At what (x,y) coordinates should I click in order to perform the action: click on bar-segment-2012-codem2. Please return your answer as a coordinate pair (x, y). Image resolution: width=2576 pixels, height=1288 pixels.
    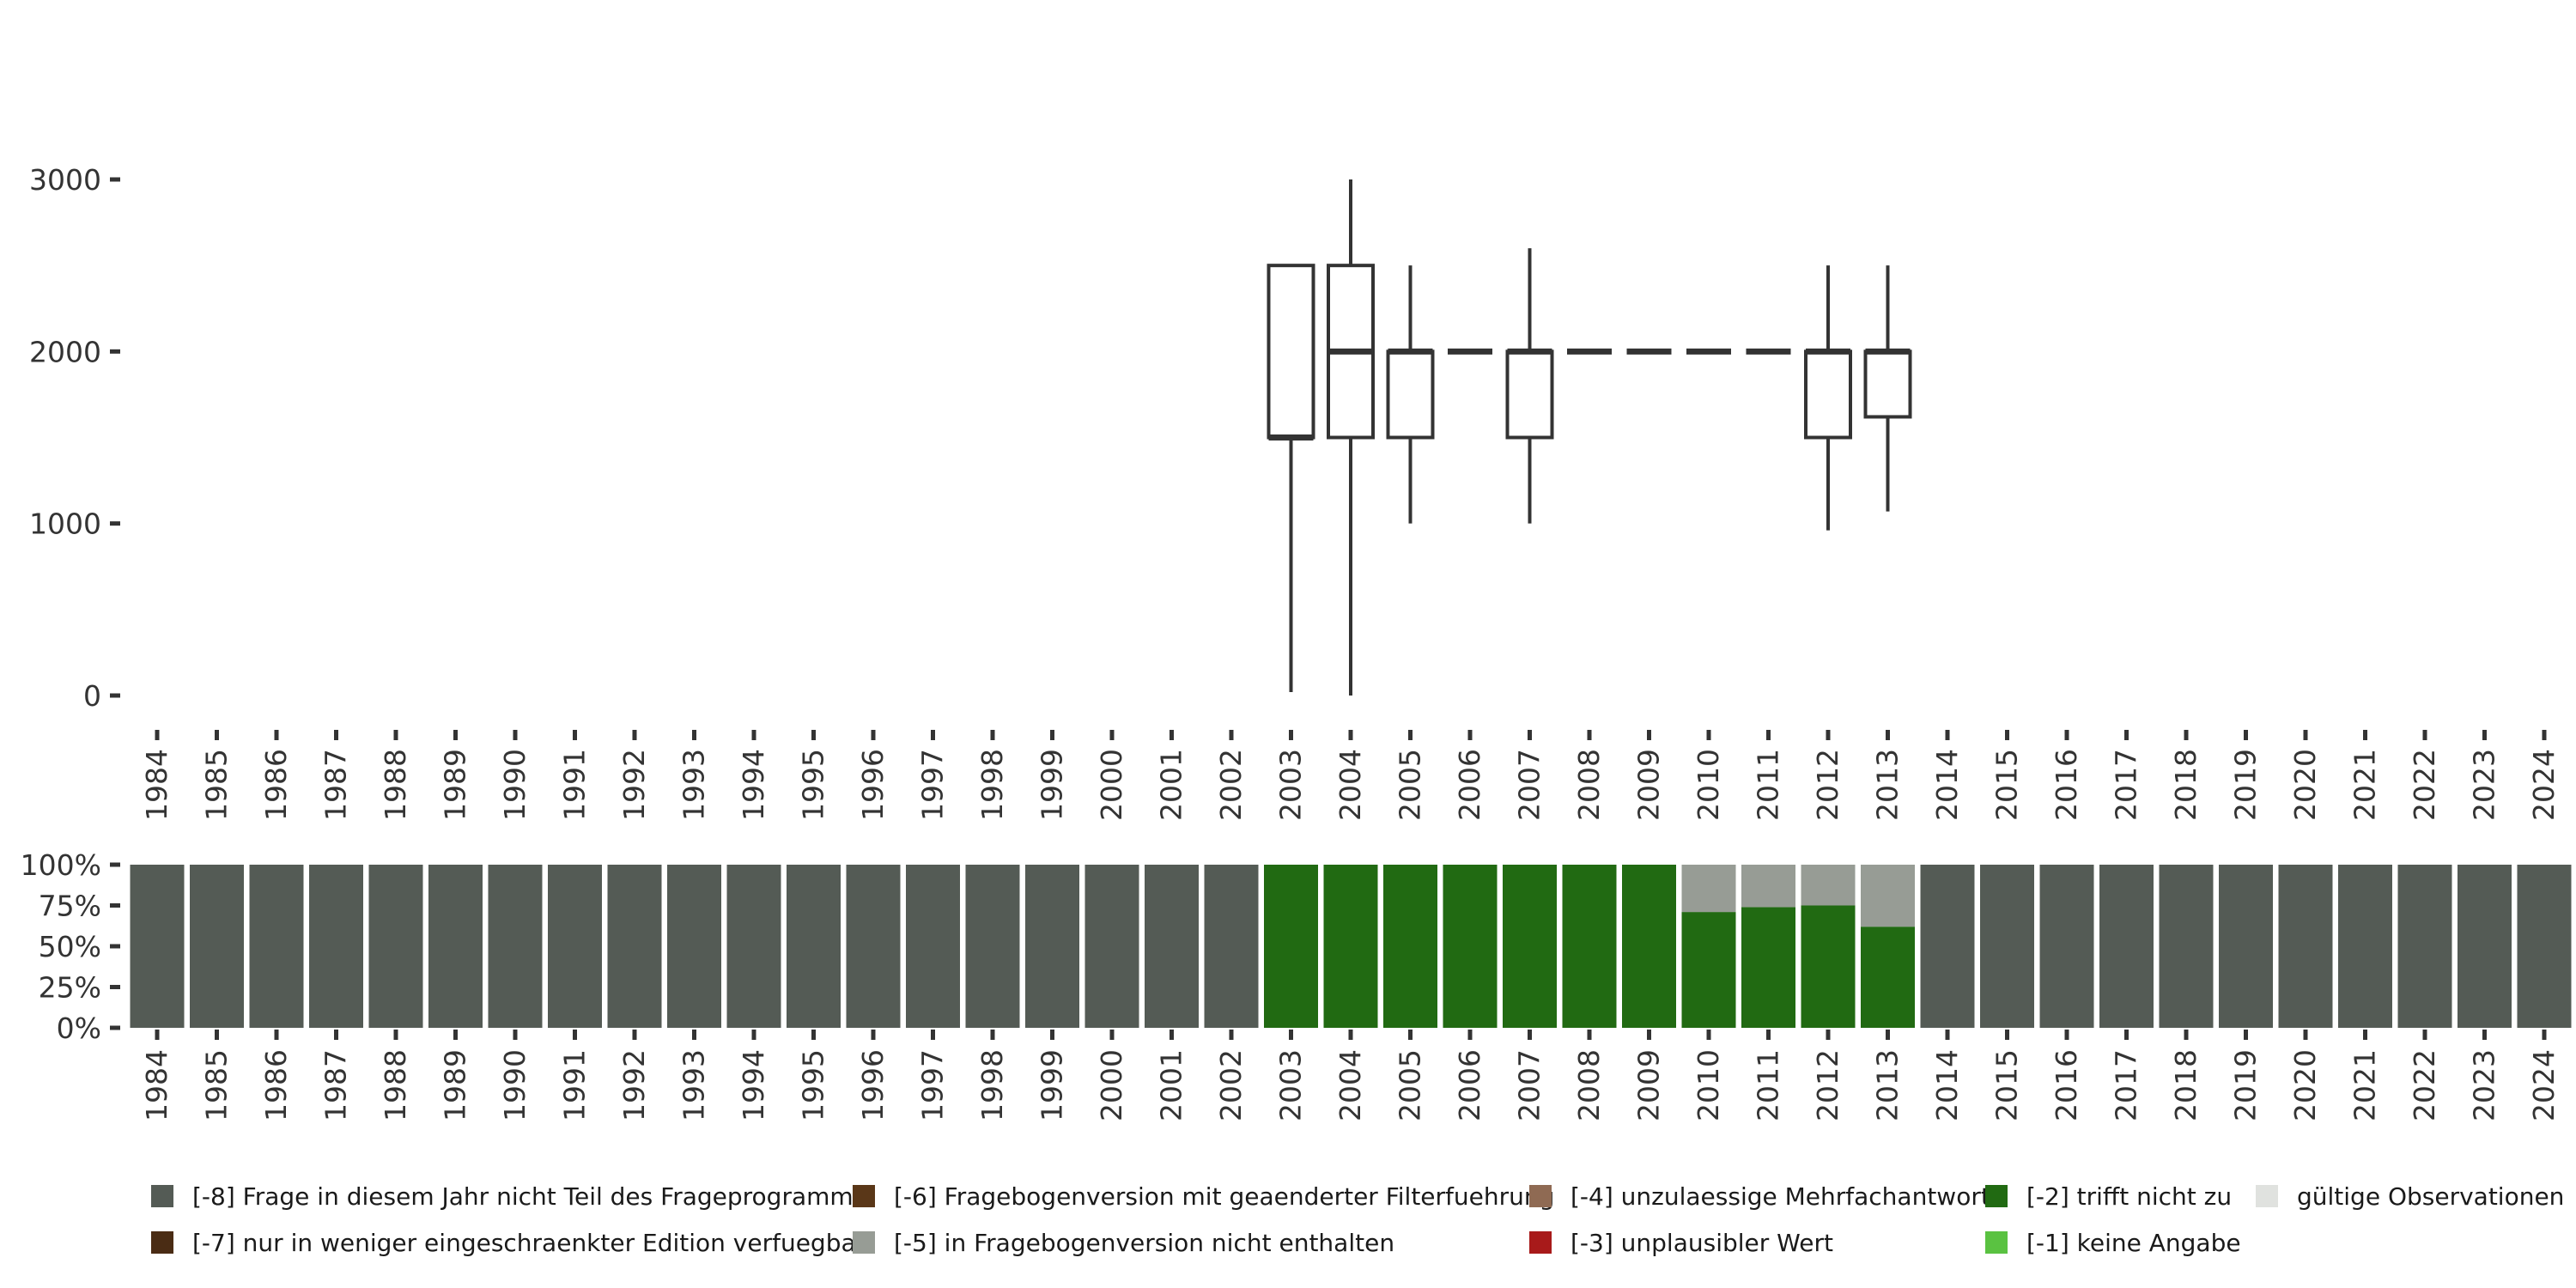
    Looking at the image, I should click on (1828, 966).